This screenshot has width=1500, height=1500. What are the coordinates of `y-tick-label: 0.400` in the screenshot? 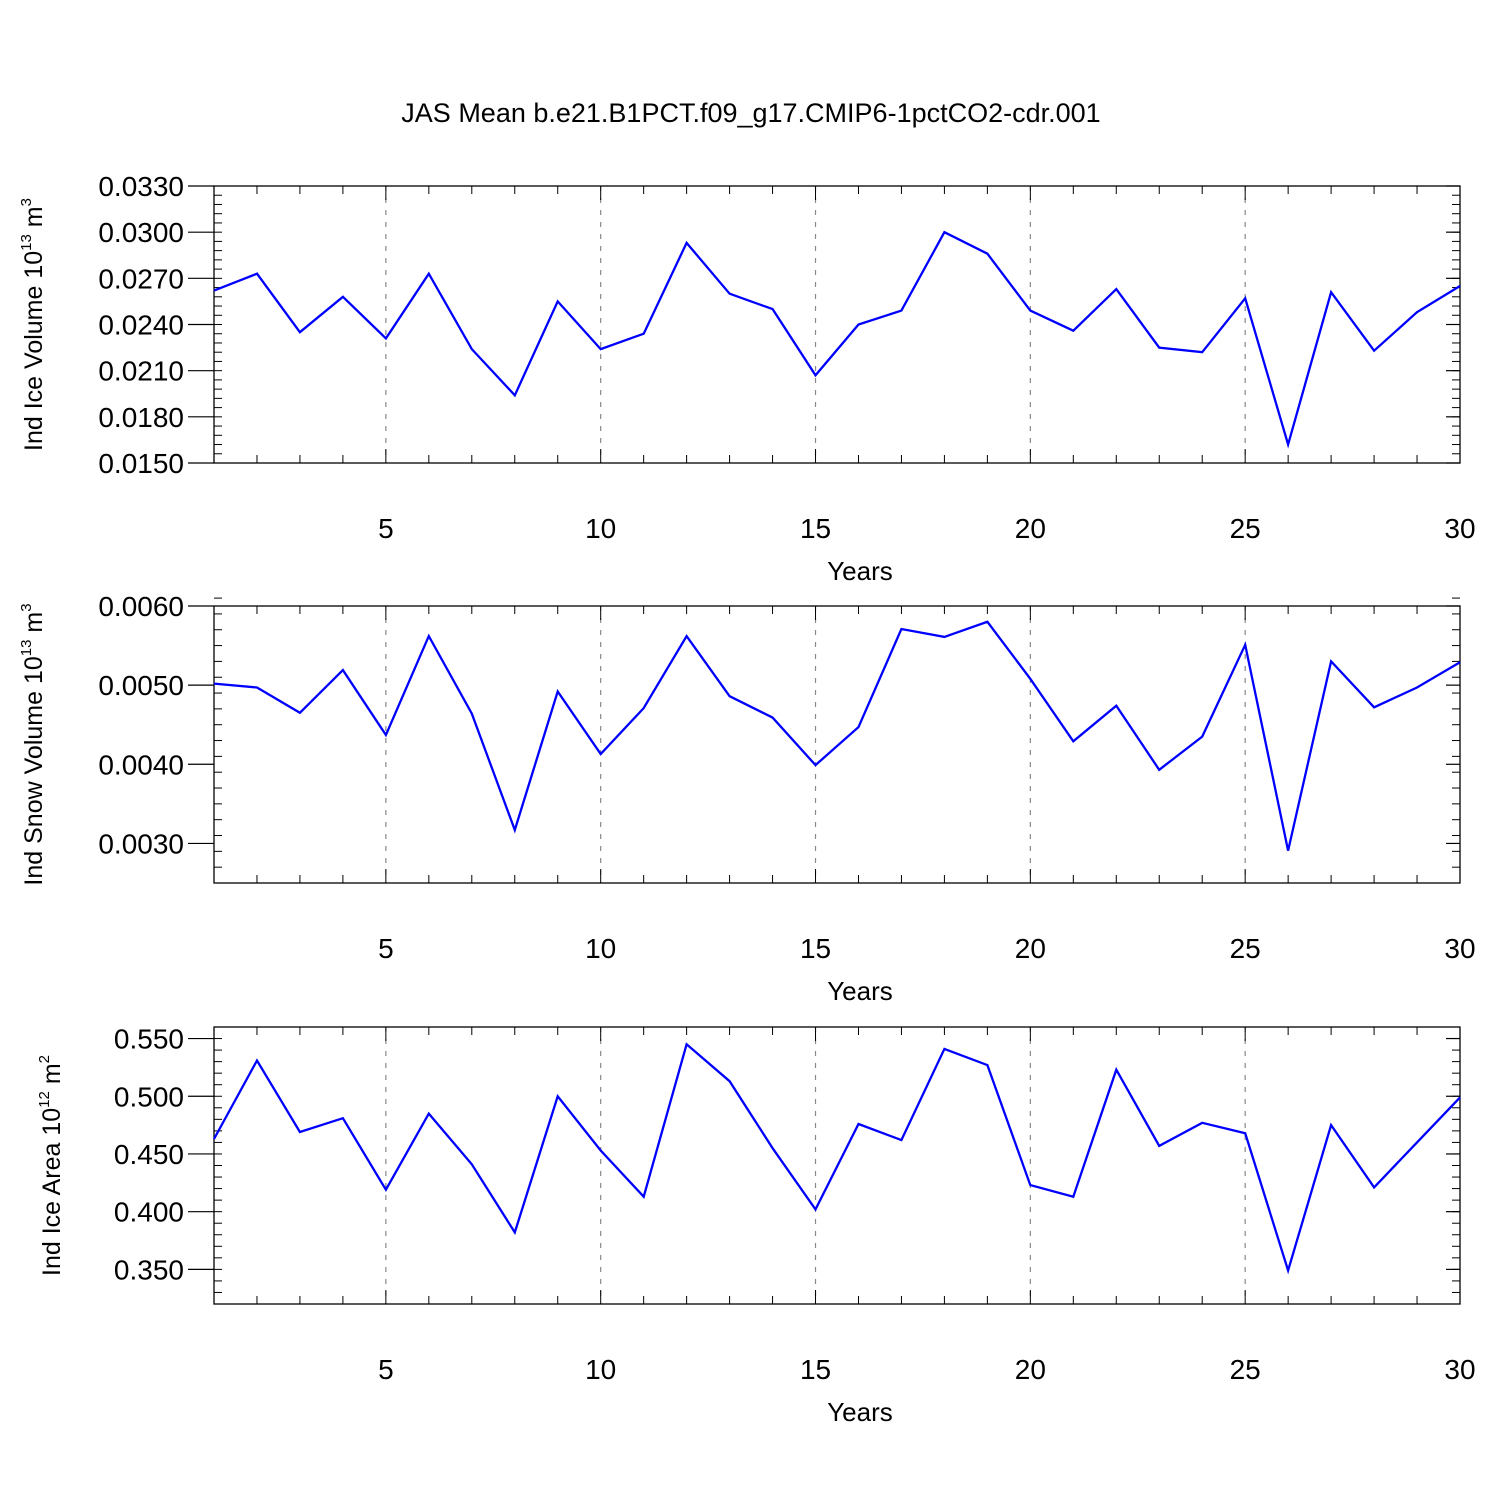 It's located at (149, 1212).